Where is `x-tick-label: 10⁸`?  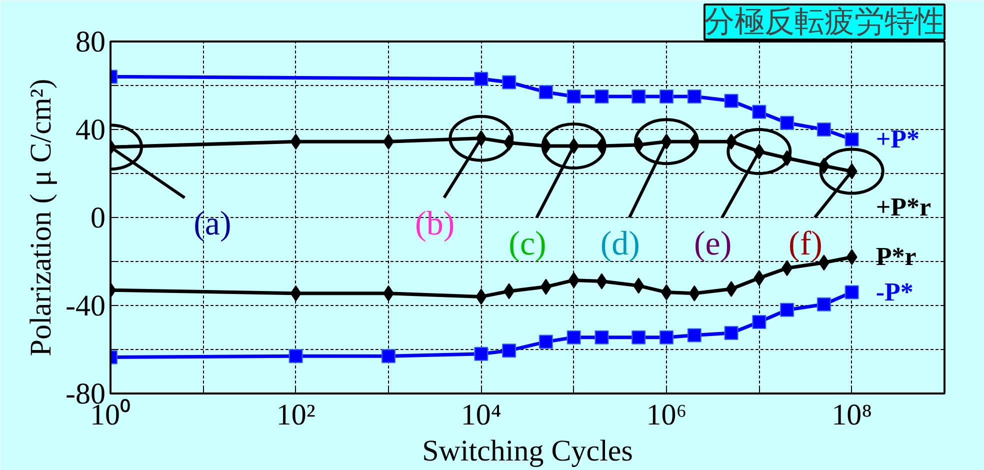
x-tick-label: 10⁸ is located at coordinates (852, 415).